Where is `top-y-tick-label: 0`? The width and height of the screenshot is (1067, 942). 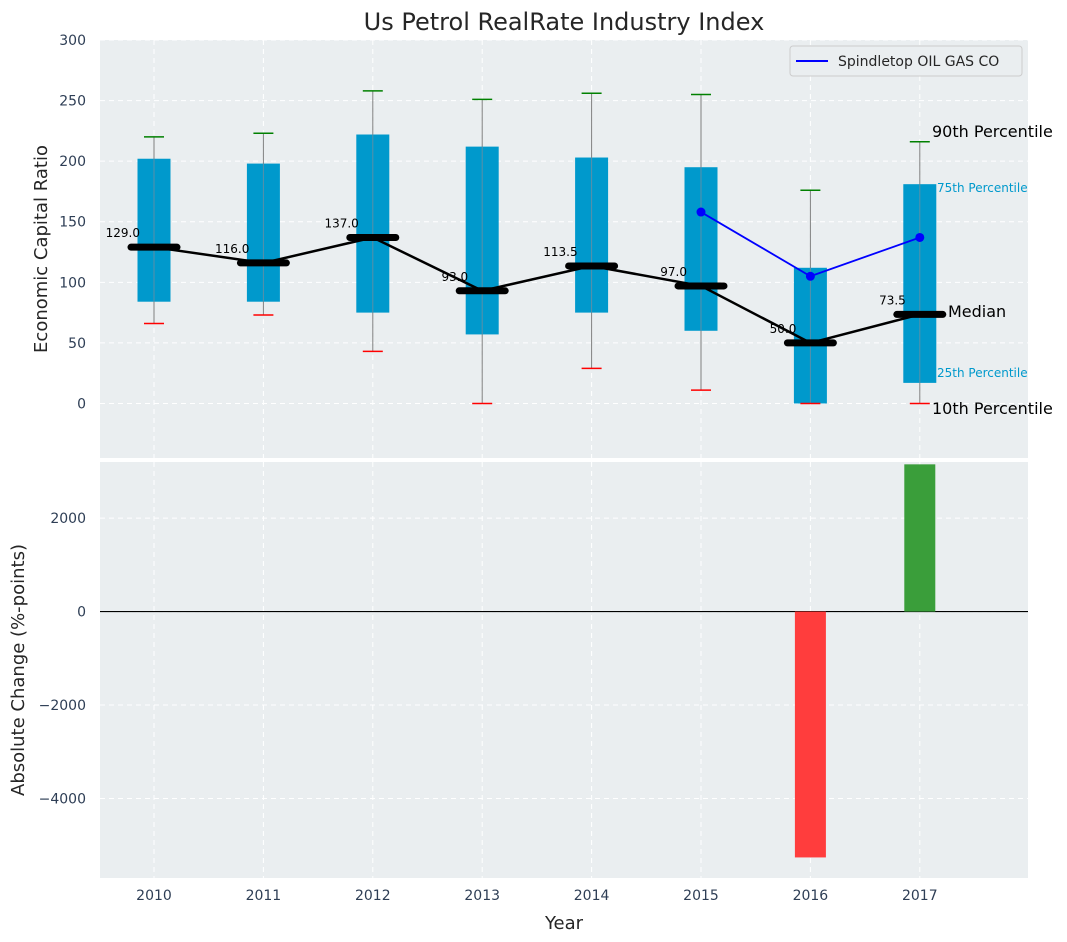 top-y-tick-label: 0 is located at coordinates (81, 404).